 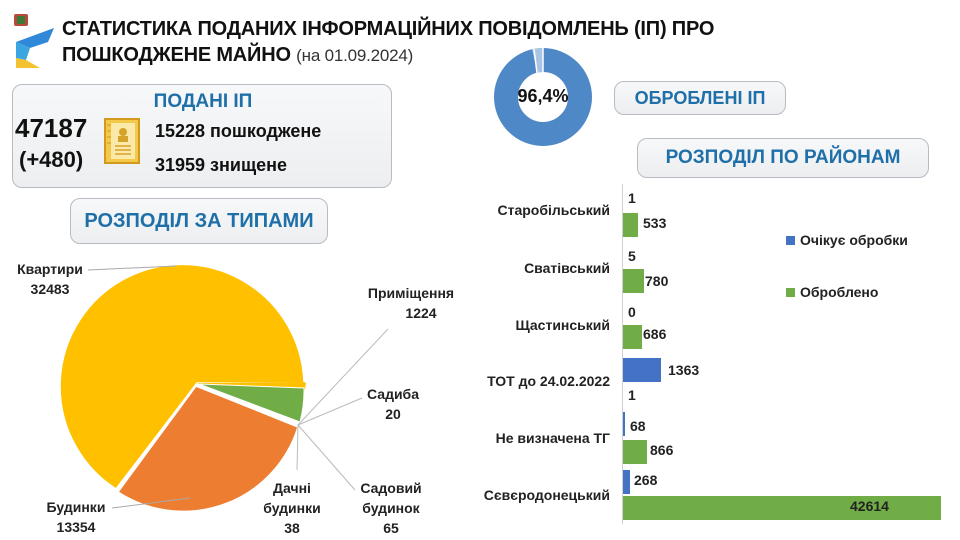 I want to click on coat-of-arms-icon, so click(x=34, y=41).